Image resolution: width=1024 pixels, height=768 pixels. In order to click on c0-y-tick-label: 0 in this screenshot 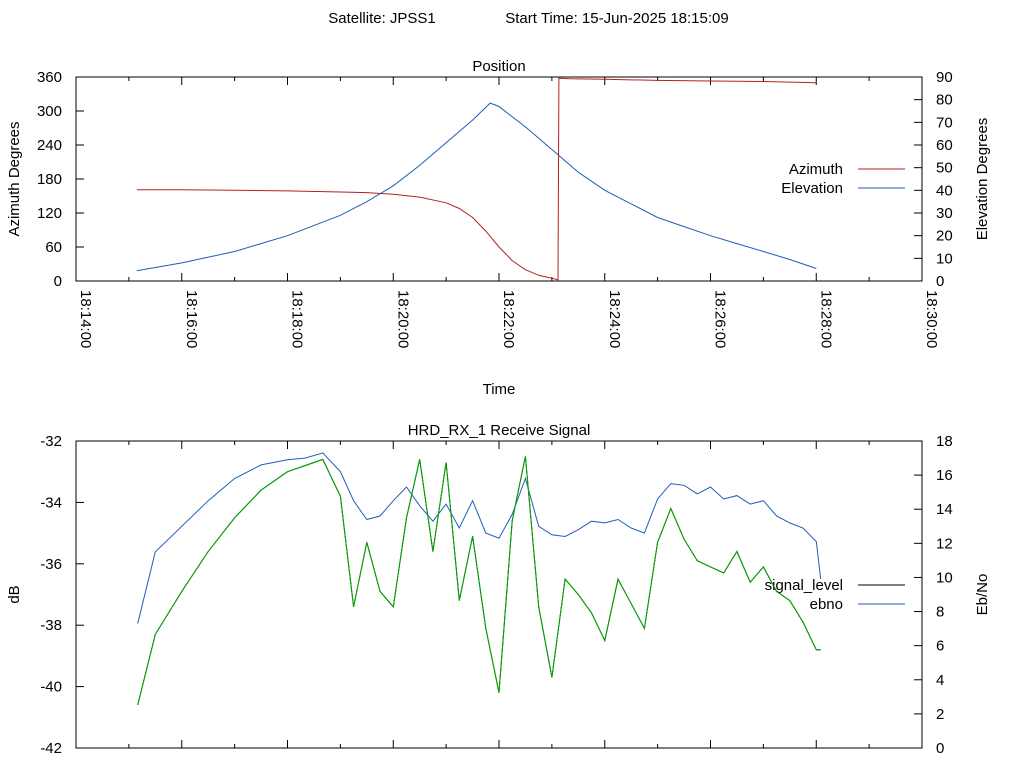, I will do `click(58, 281)`.